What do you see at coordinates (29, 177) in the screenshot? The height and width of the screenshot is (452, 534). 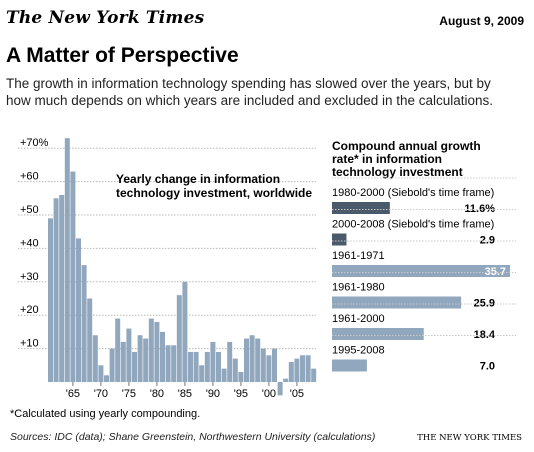 I see `y-tick-label: +60` at bounding box center [29, 177].